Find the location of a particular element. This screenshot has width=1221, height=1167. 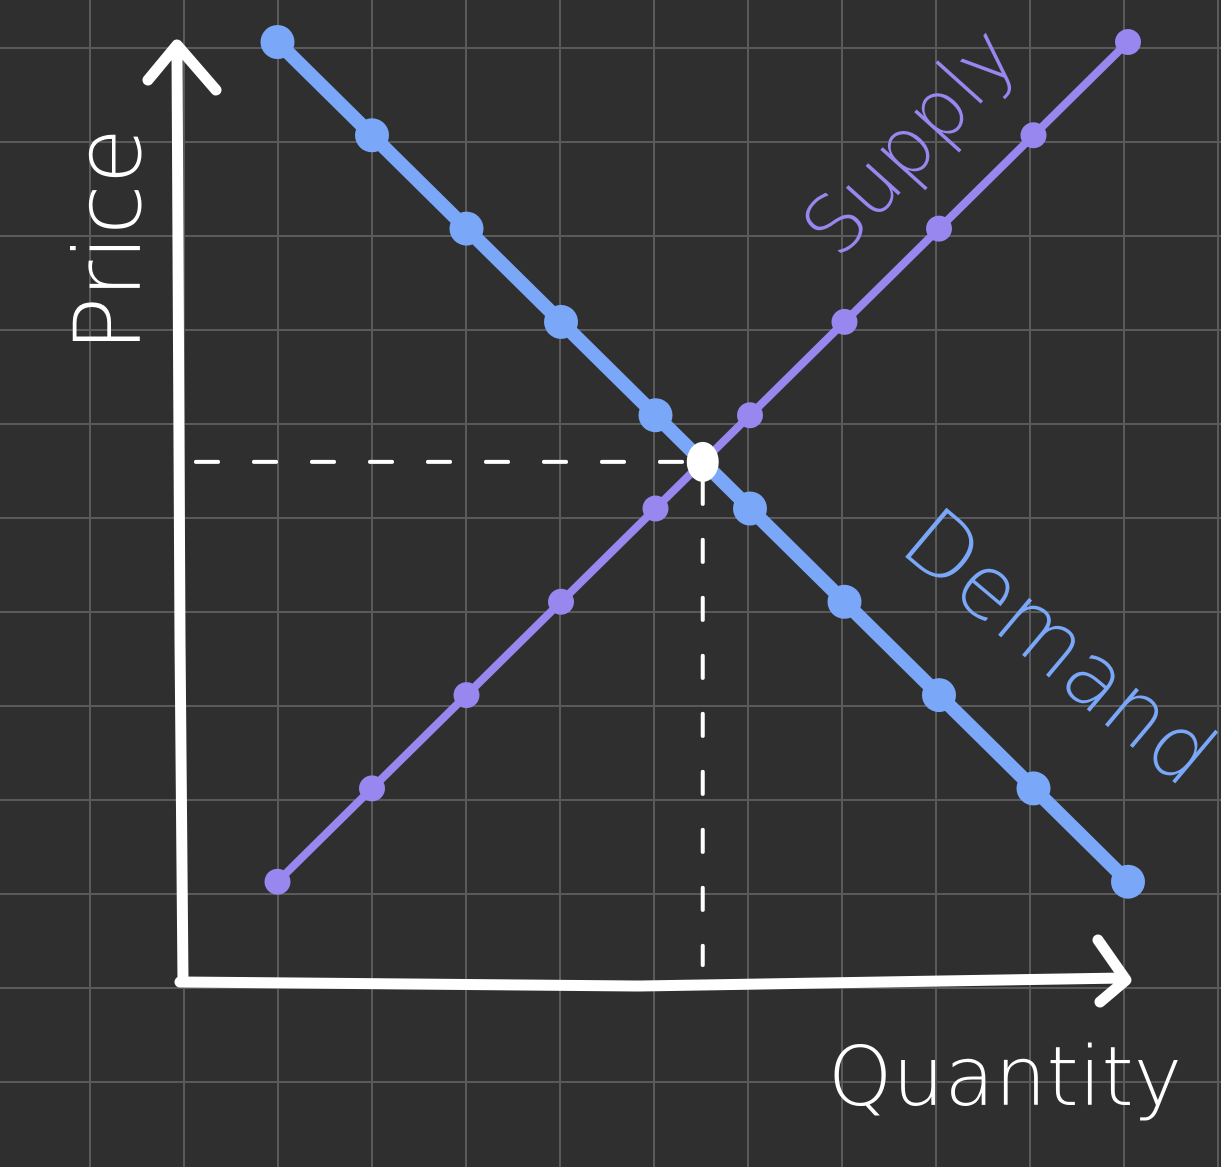

equilibrium-point is located at coordinates (702, 461).